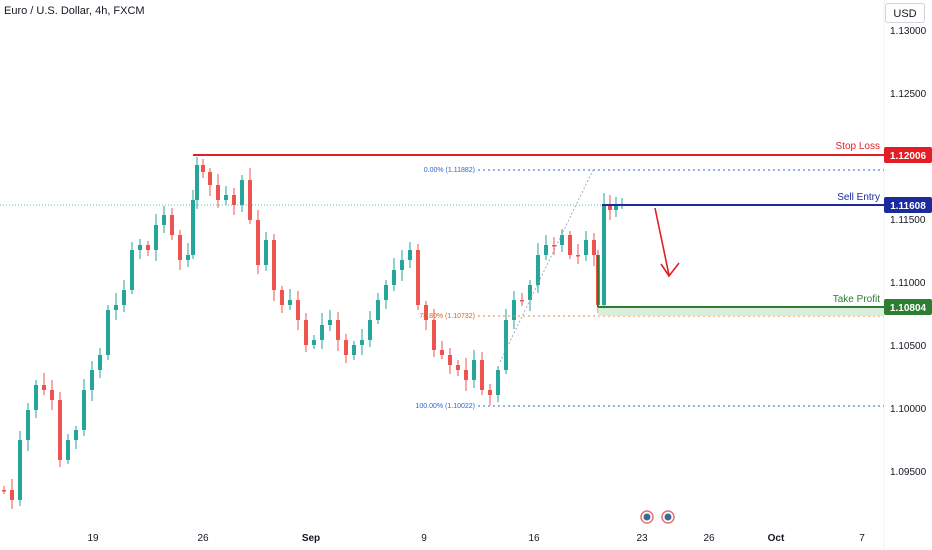 This screenshot has height=550, width=932. I want to click on sell-entry-label: Sell Entry, so click(858, 197).